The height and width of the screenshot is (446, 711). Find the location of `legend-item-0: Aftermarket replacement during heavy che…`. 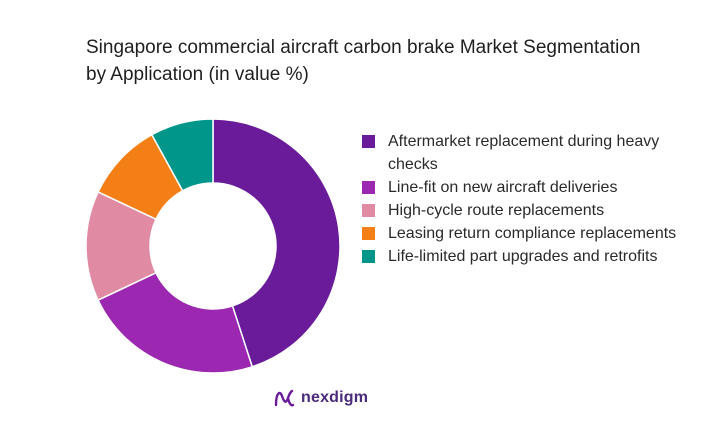

legend-item-0: Aftermarket replacement during heavy che… is located at coordinates (520, 153).